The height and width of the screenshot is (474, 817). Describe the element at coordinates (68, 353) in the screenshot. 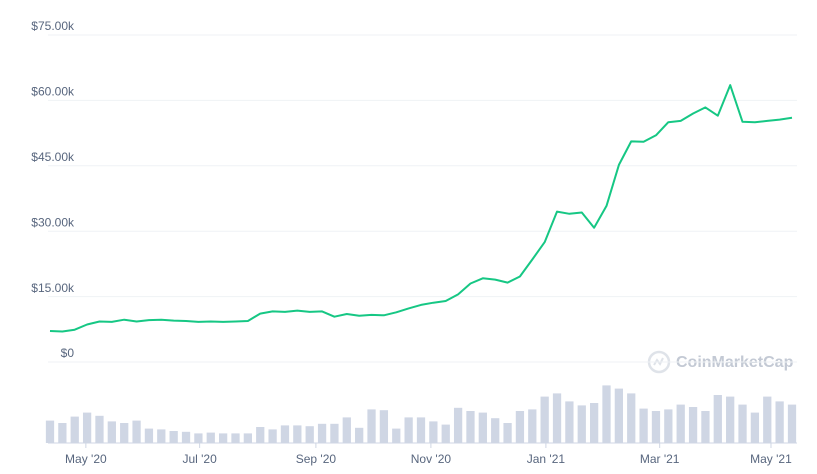

I see `y-tick-label: $0` at that location.